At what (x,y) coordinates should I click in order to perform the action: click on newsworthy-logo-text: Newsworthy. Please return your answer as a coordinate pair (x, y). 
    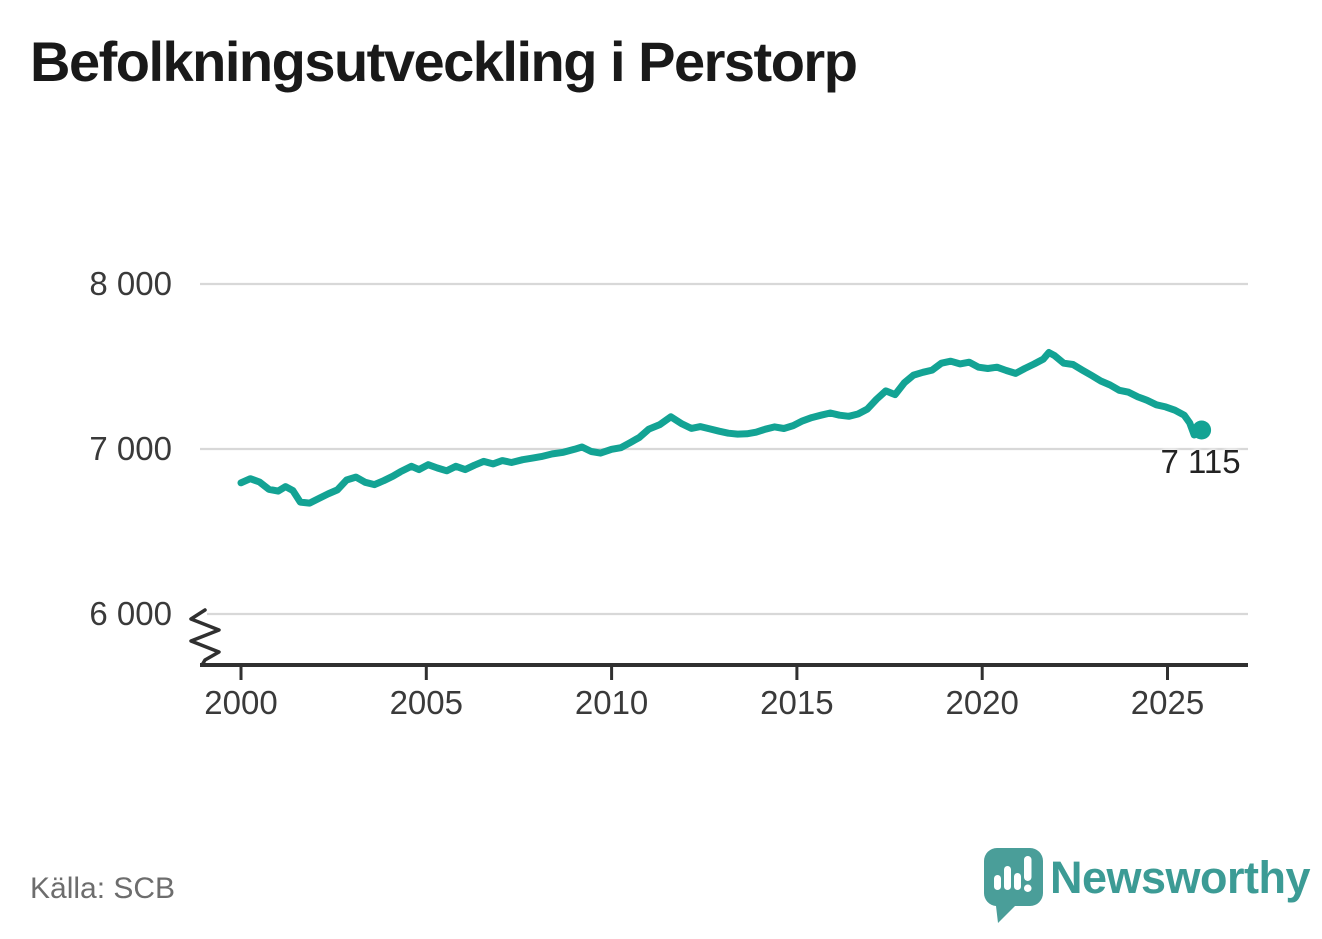
    Looking at the image, I should click on (1180, 877).